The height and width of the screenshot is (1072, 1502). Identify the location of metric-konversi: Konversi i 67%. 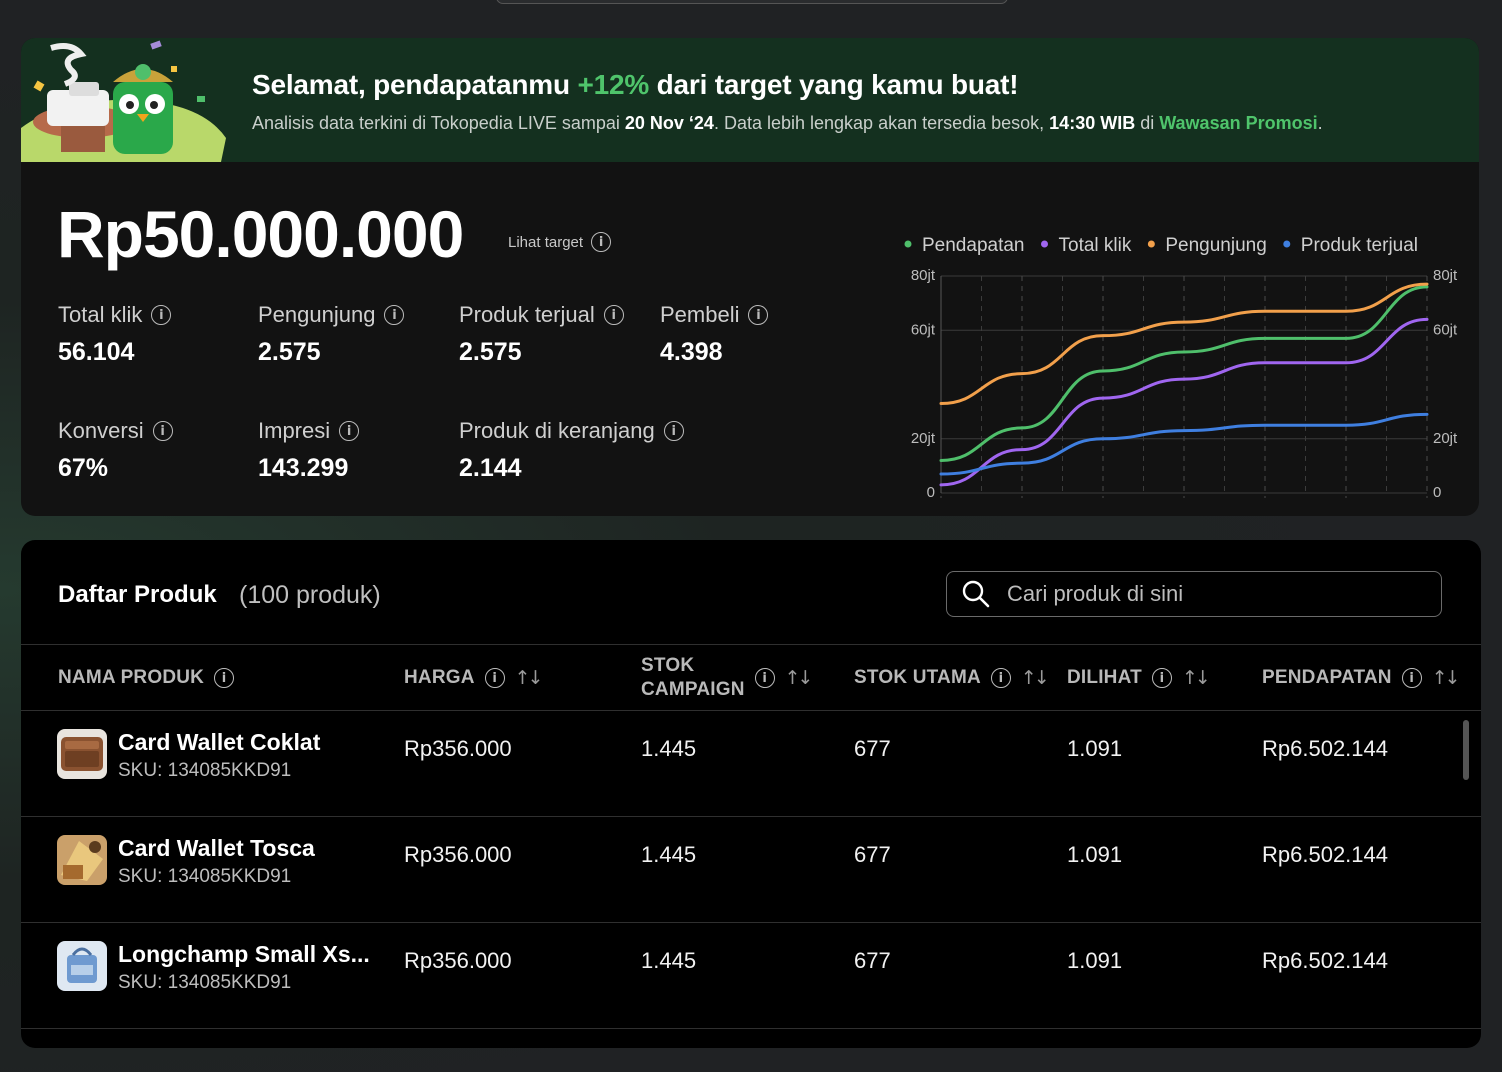
(115, 450).